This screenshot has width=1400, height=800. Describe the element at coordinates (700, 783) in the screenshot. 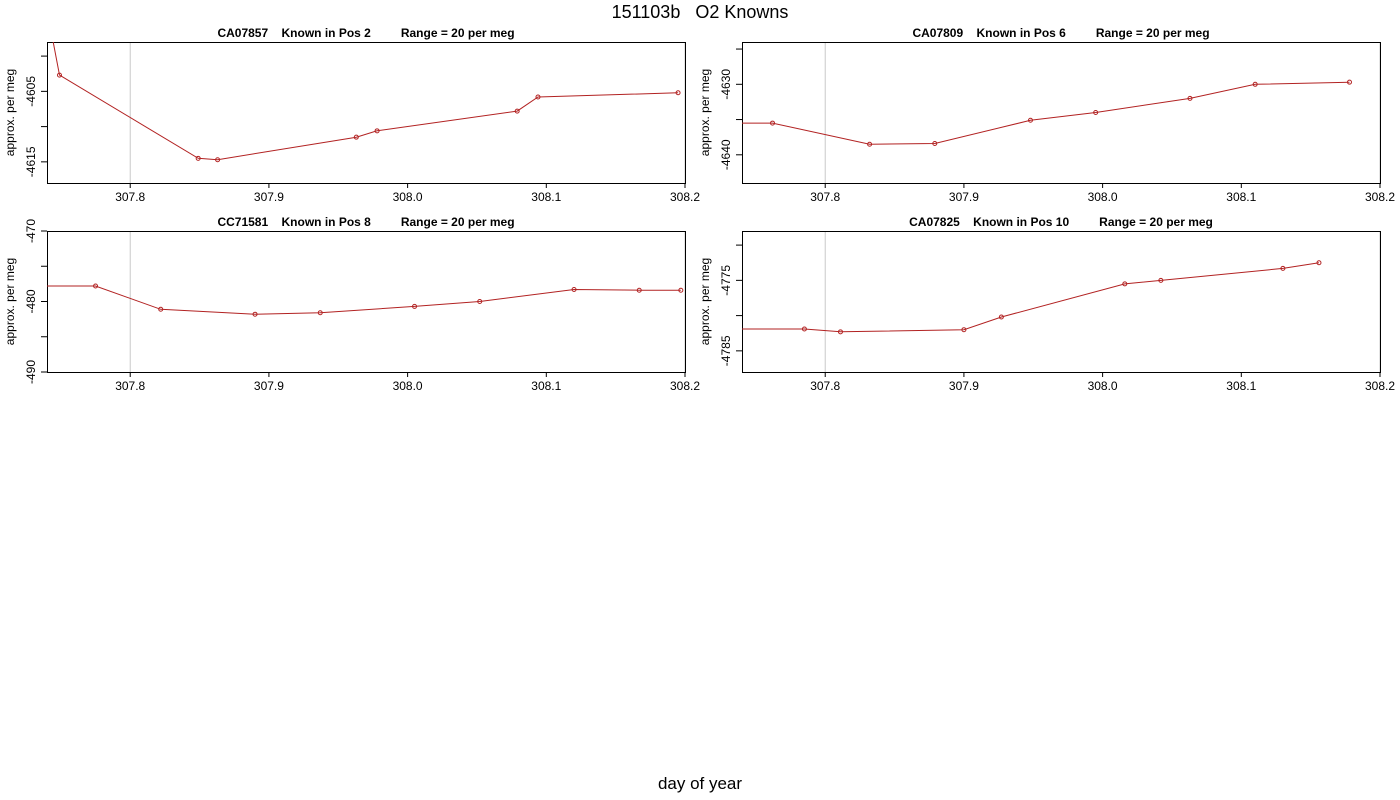

I see `x-axis-label: day of year` at that location.